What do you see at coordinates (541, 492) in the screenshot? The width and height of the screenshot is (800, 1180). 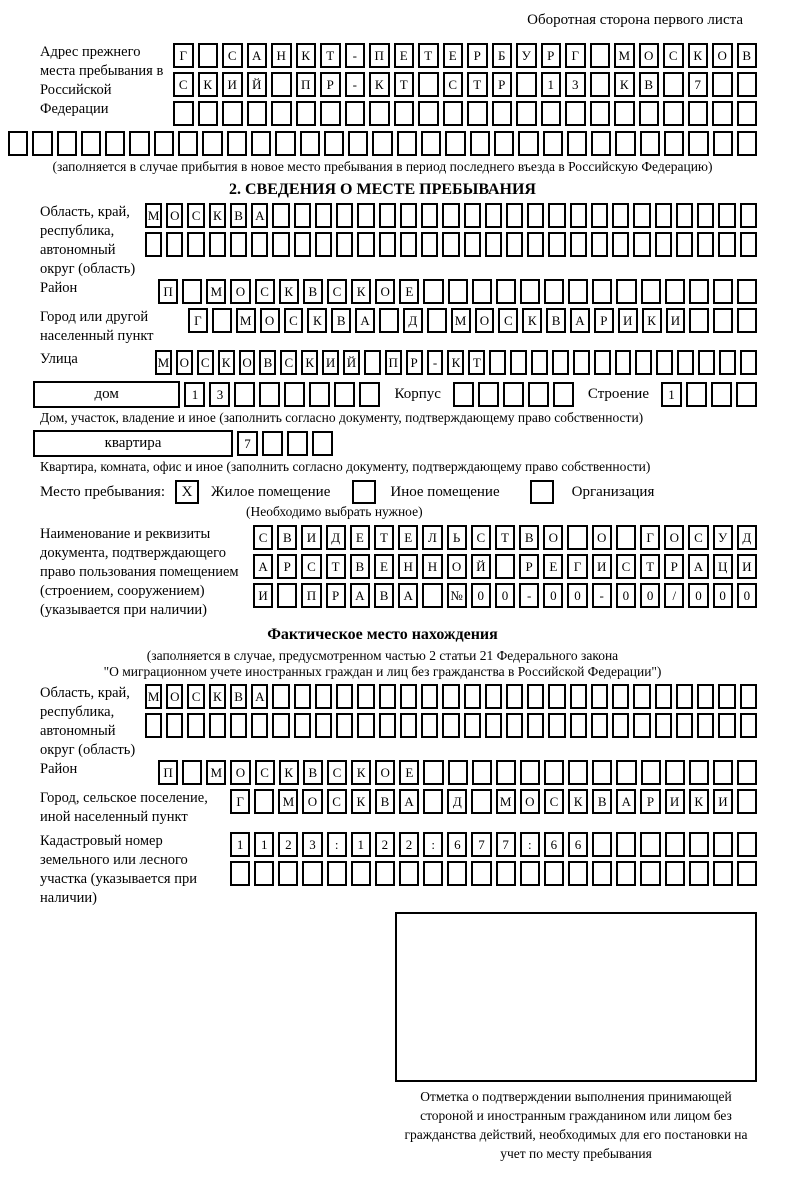 I see `stay-checkbox-organization` at bounding box center [541, 492].